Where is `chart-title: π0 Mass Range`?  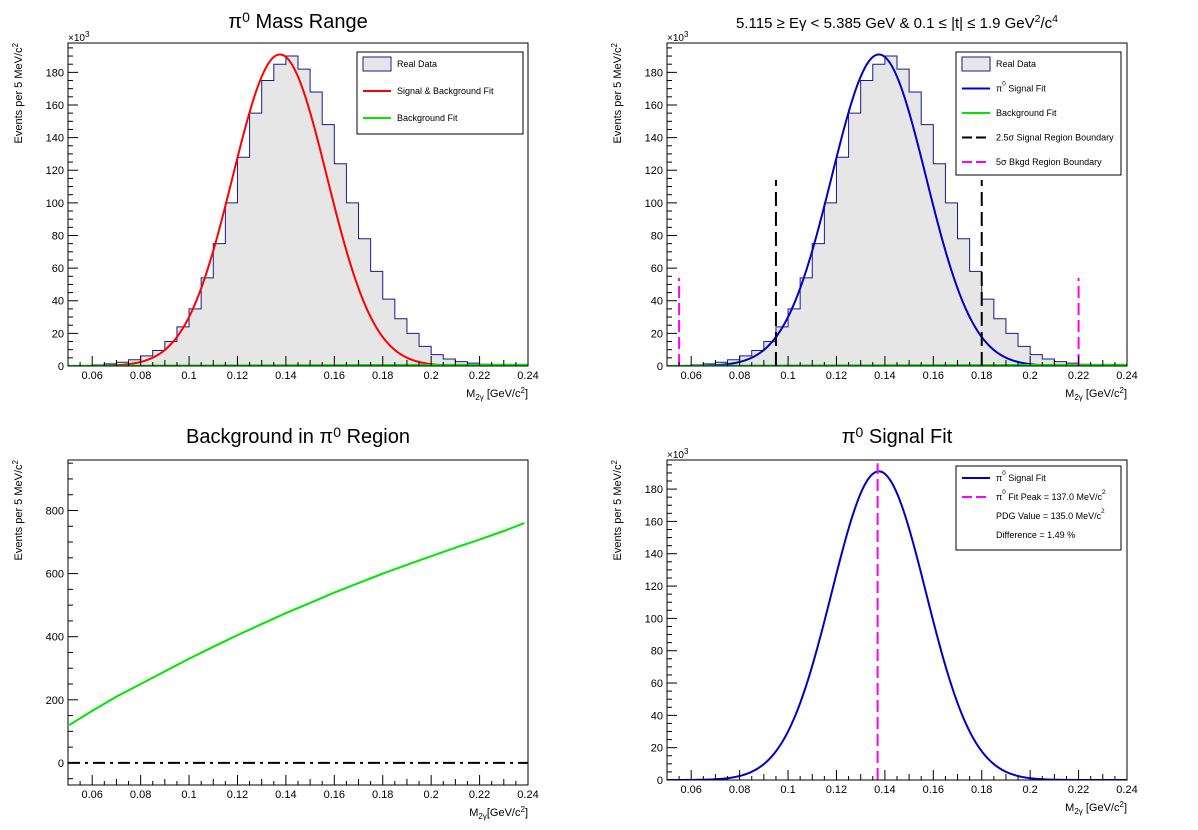 chart-title: π0 Mass Range is located at coordinates (297, 21).